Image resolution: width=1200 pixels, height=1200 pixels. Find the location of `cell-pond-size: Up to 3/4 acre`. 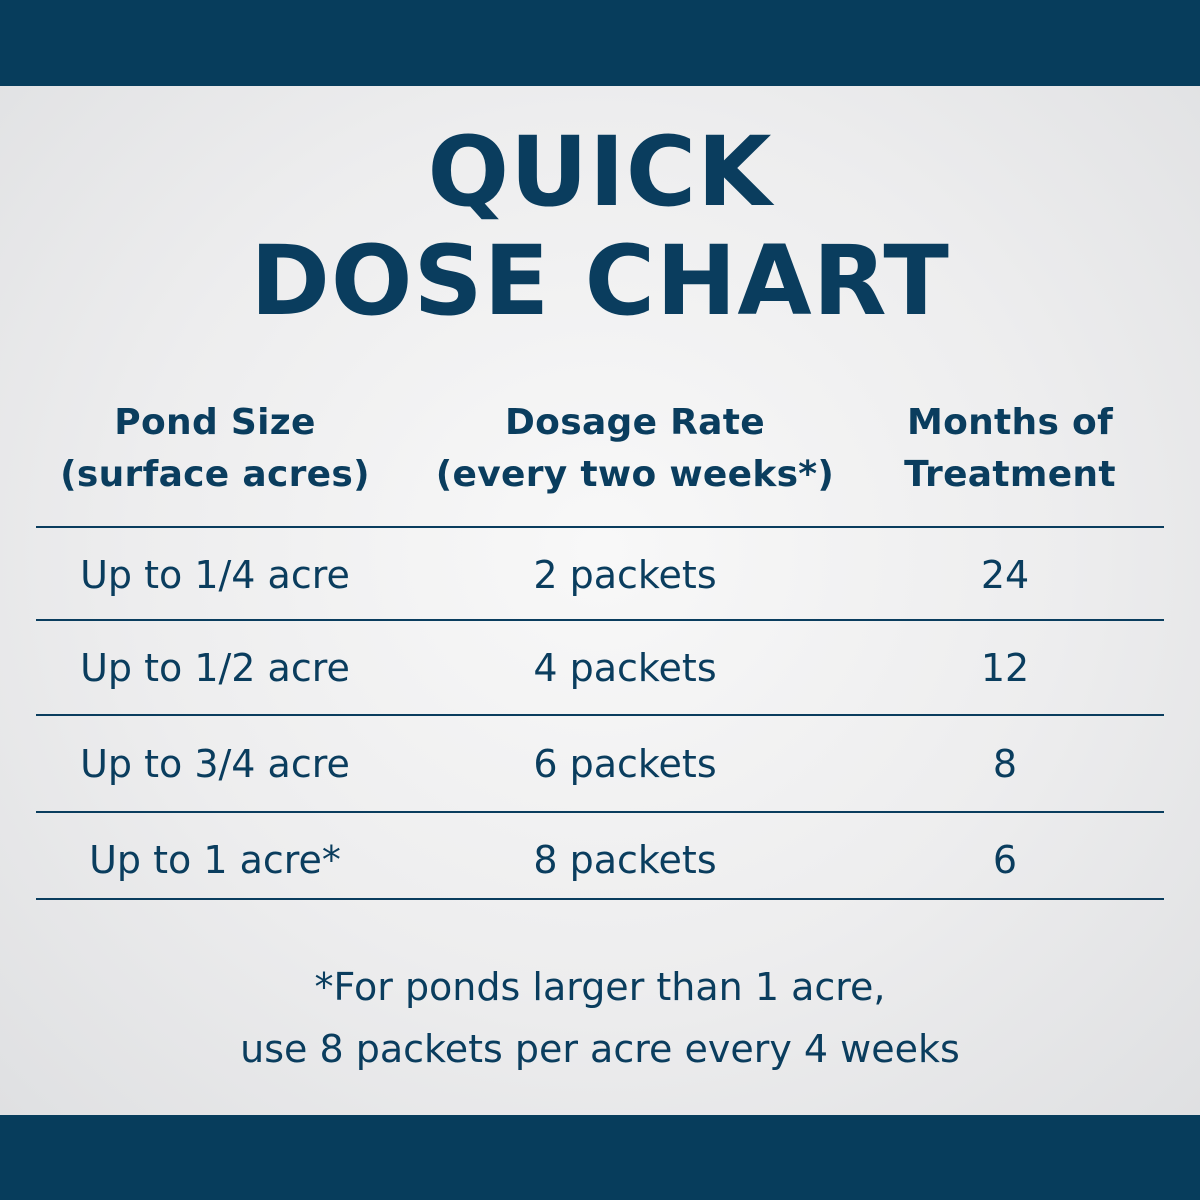

cell-pond-size: Up to 3/4 acre is located at coordinates (215, 764).